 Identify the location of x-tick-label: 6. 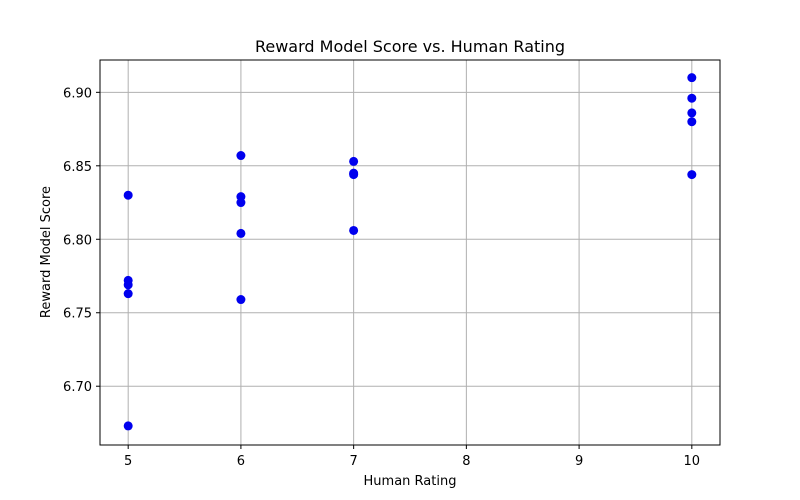
(241, 461).